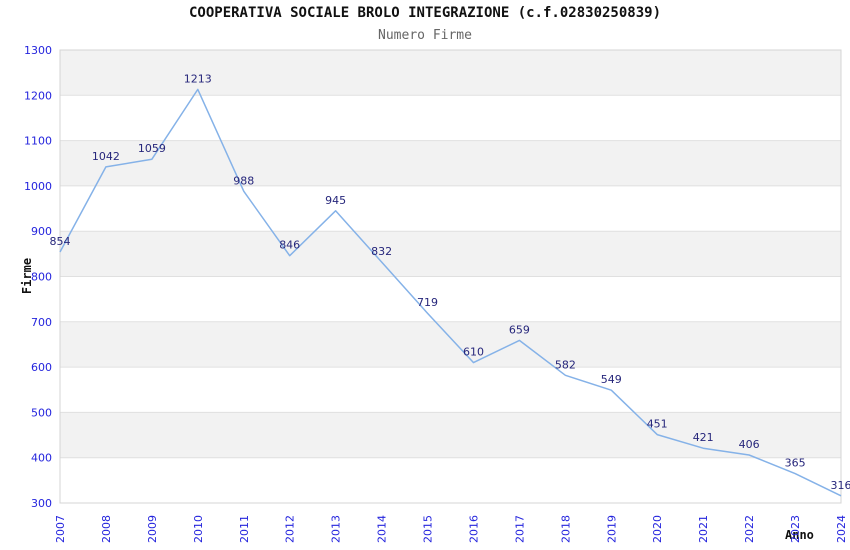  What do you see at coordinates (657, 424) in the screenshot?
I see `data-point-label: 451` at bounding box center [657, 424].